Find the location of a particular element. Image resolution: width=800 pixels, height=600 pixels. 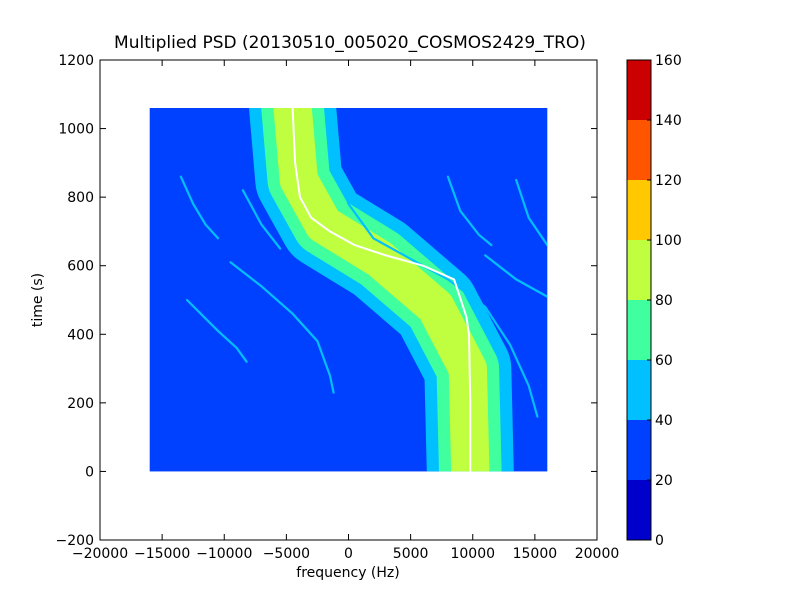

x-tick-label: 20000 is located at coordinates (597, 554).